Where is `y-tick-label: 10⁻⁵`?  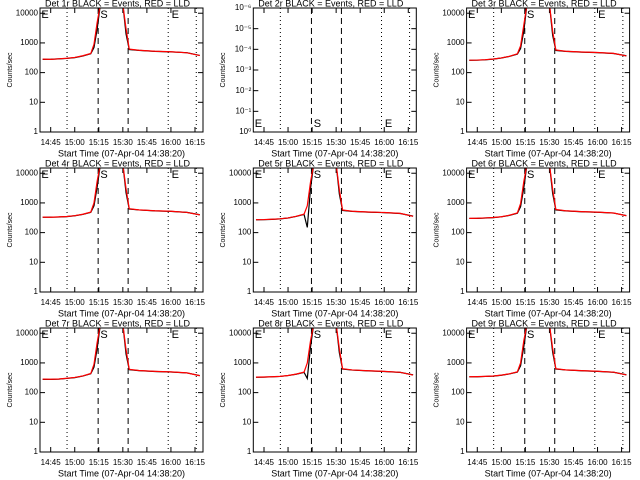 y-tick-label: 10⁻⁵ is located at coordinates (243, 28).